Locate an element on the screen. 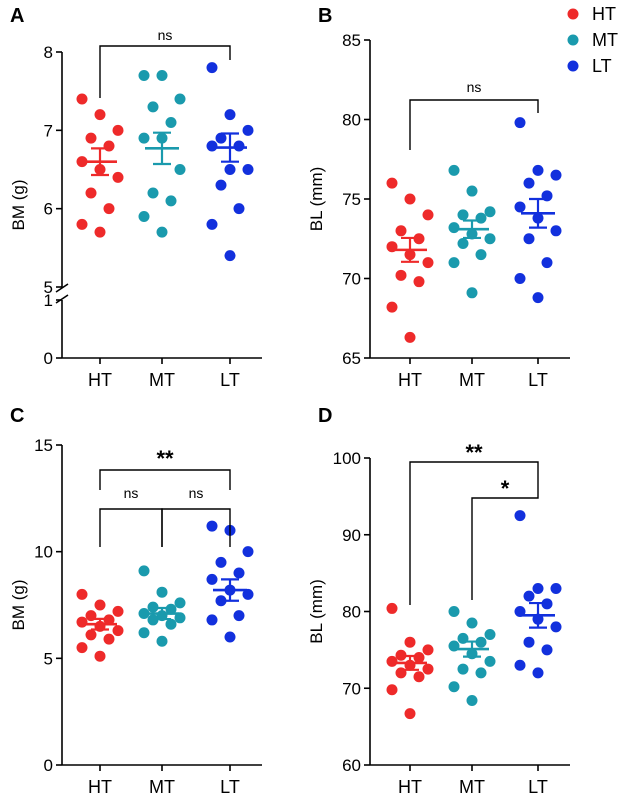 This screenshot has width=624, height=800. y-tick-label: 6 is located at coordinates (48, 209).